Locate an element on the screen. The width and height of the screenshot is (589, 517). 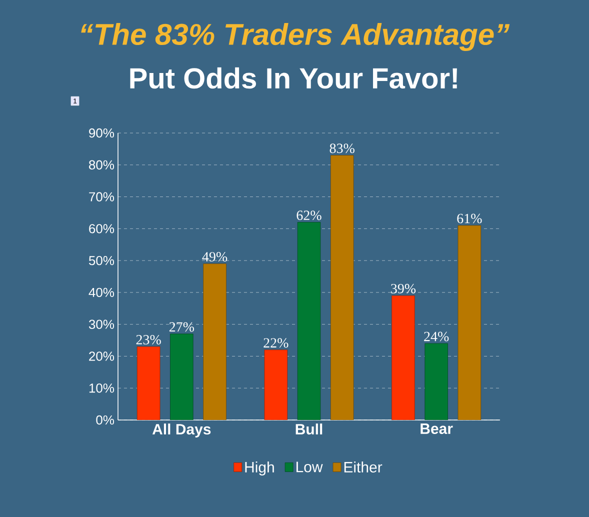
chart-subtitle: Put Odds In Your Favor! is located at coordinates (293, 78).